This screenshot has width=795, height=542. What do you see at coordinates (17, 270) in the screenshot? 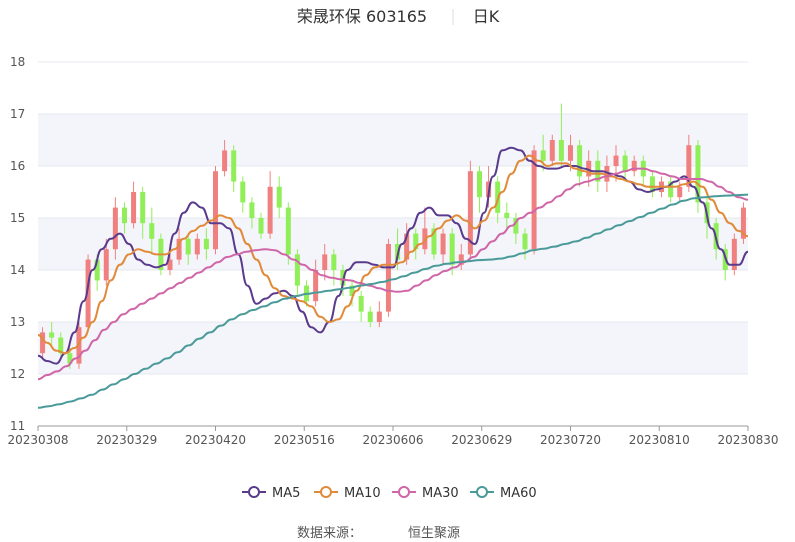
I see `y-tick-label: 14` at bounding box center [17, 270].